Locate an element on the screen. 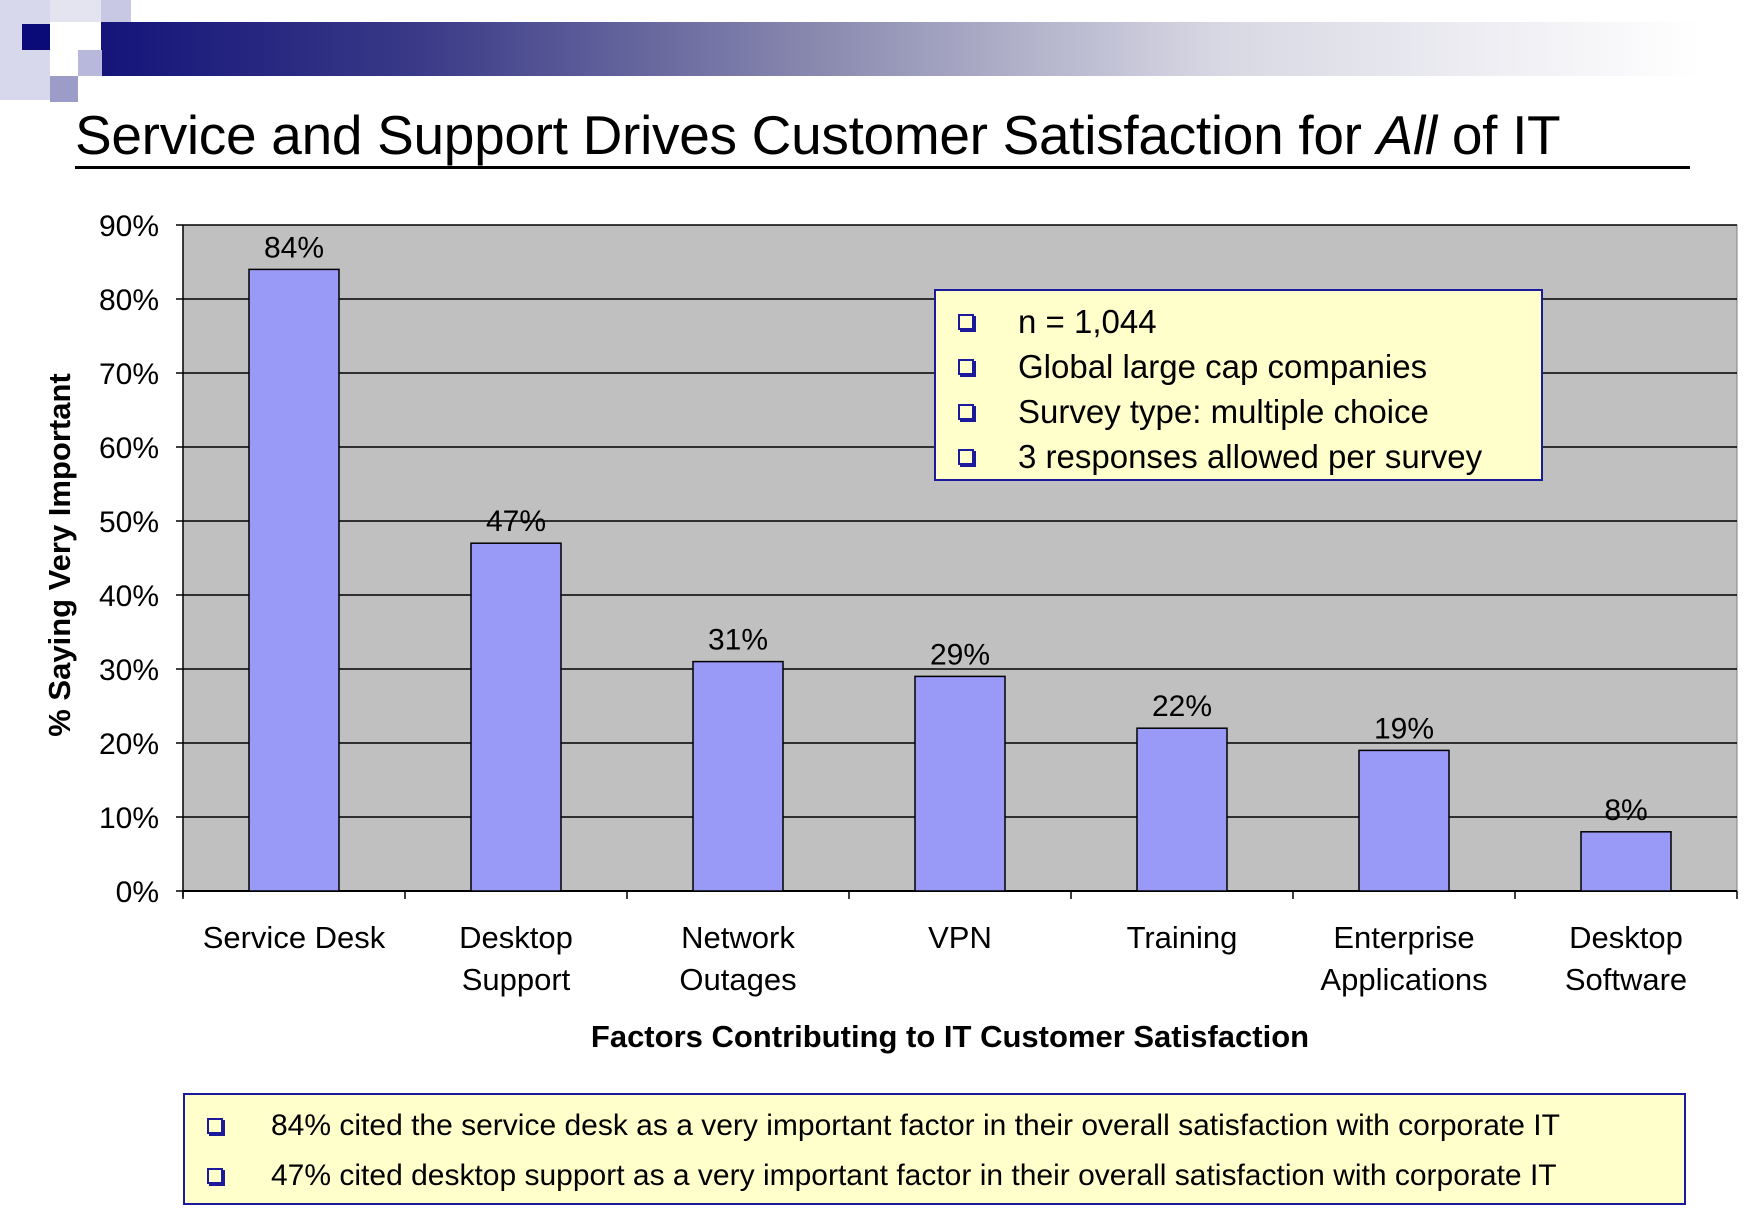 Image resolution: width=1754 pixels, height=1208 pixels. legend-text: 3 responses allowed per survey is located at coordinates (1250, 456).